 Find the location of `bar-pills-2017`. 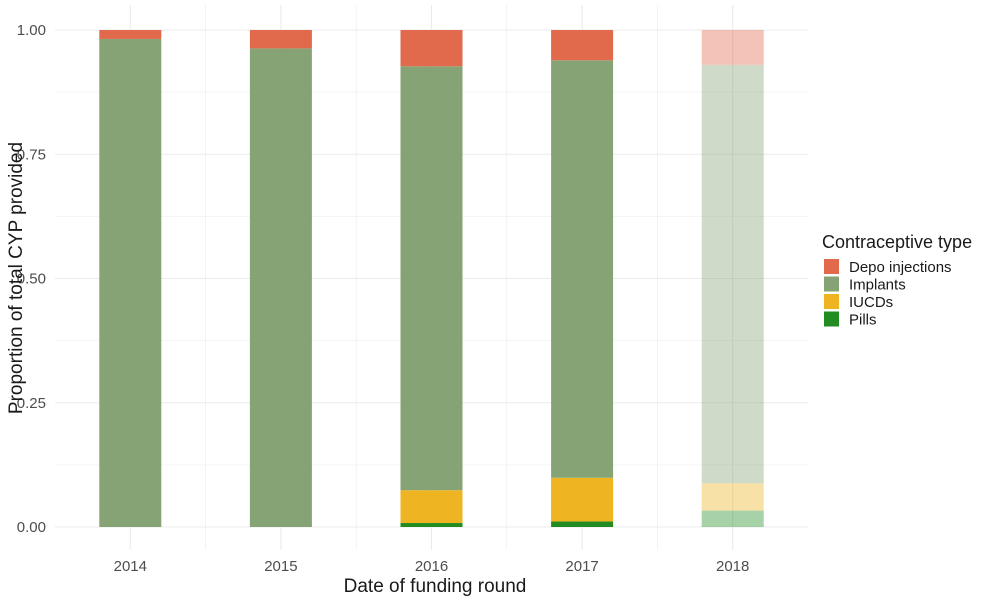

bar-pills-2017 is located at coordinates (582, 524).